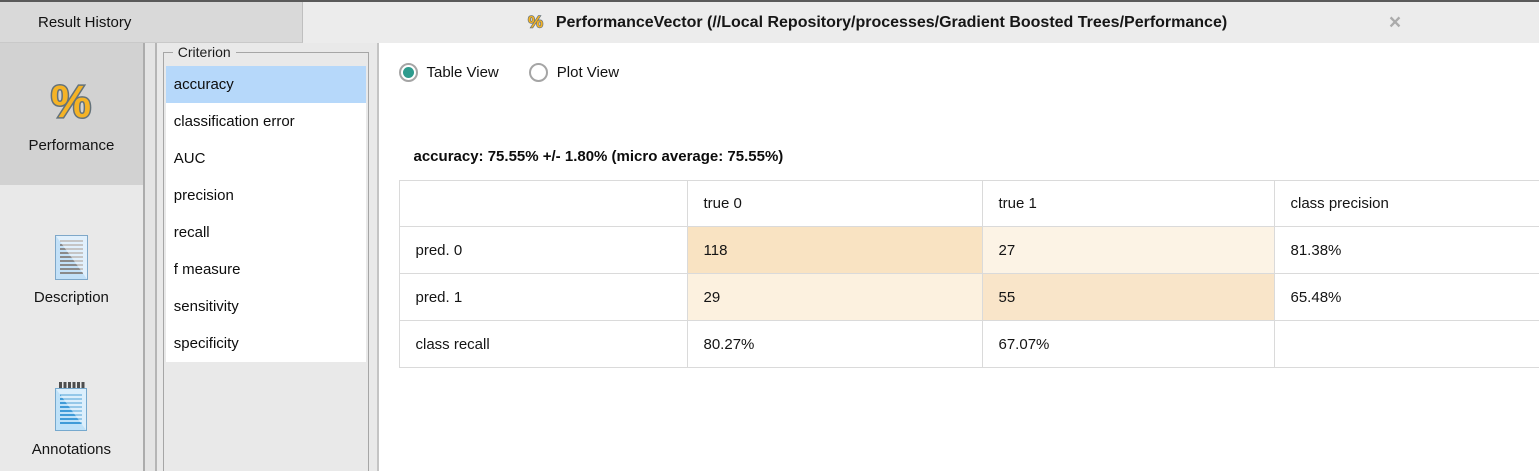  I want to click on cell-pred1-true0: 29, so click(834, 297).